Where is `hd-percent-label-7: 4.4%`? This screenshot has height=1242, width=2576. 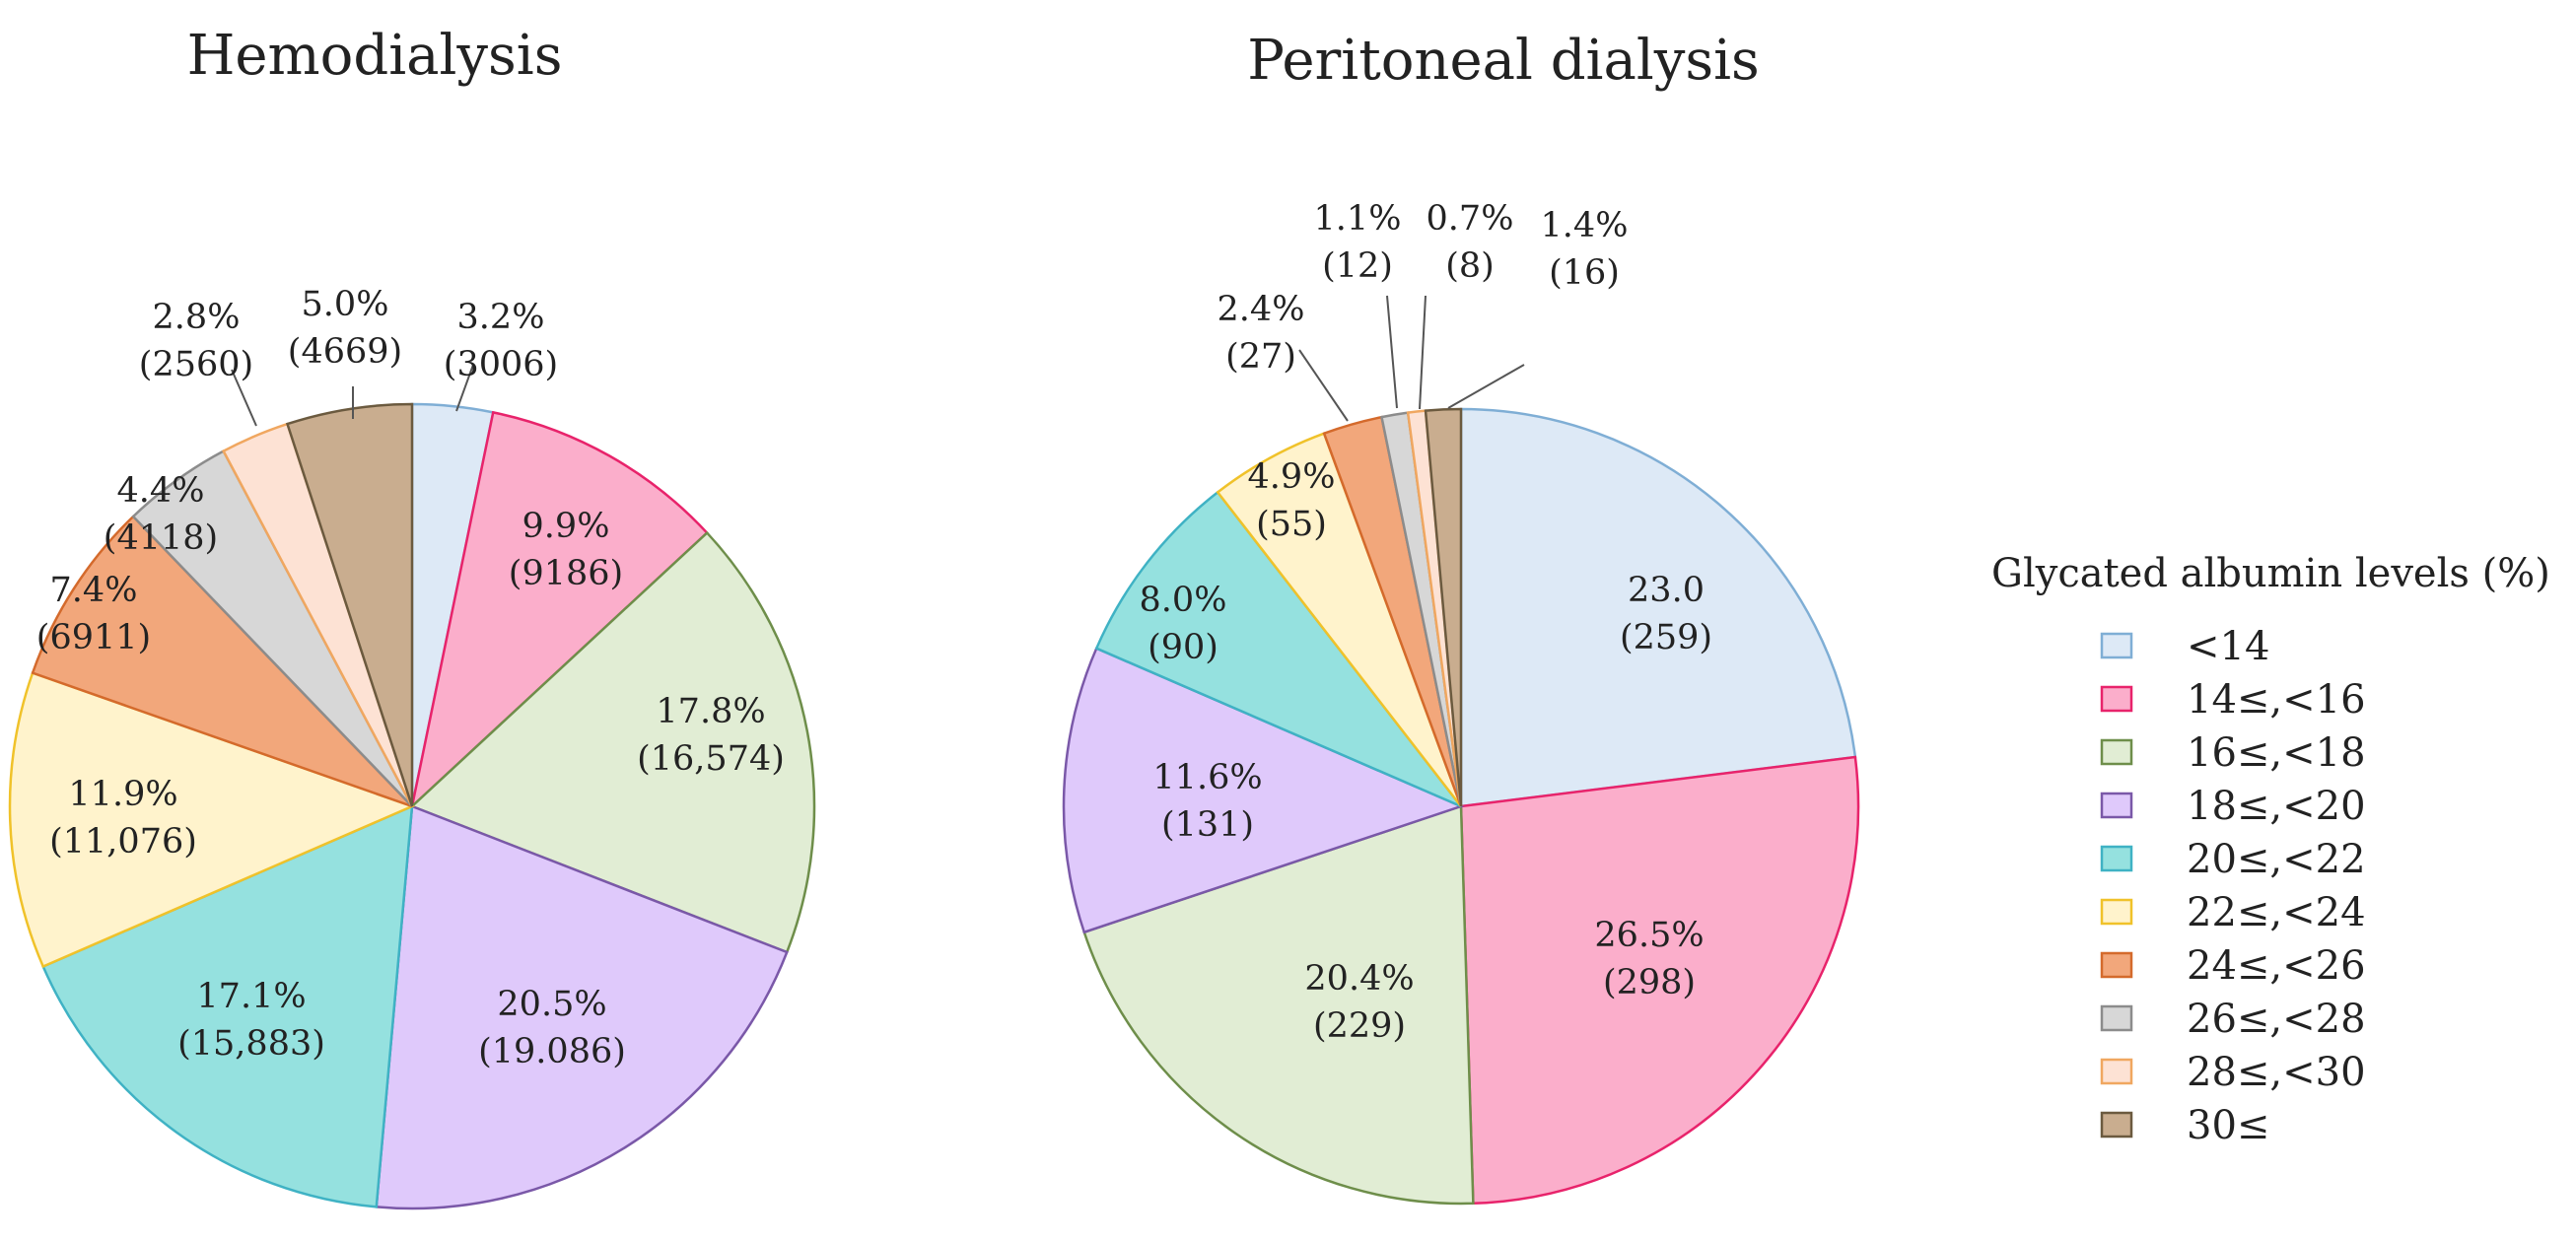 hd-percent-label-7: 4.4% is located at coordinates (161, 491).